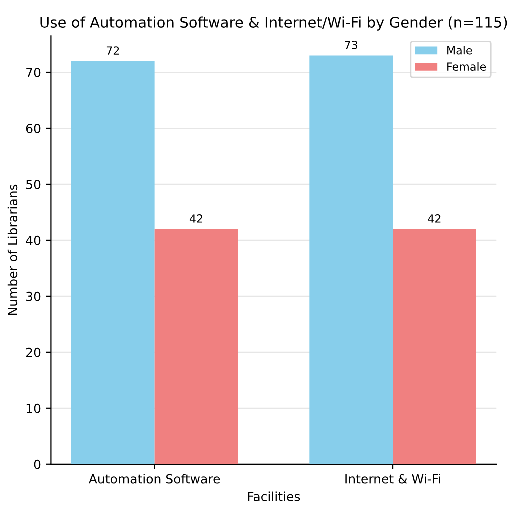 The width and height of the screenshot is (512, 516). Describe the element at coordinates (33, 297) in the screenshot. I see `y-tick-label: 30` at that location.